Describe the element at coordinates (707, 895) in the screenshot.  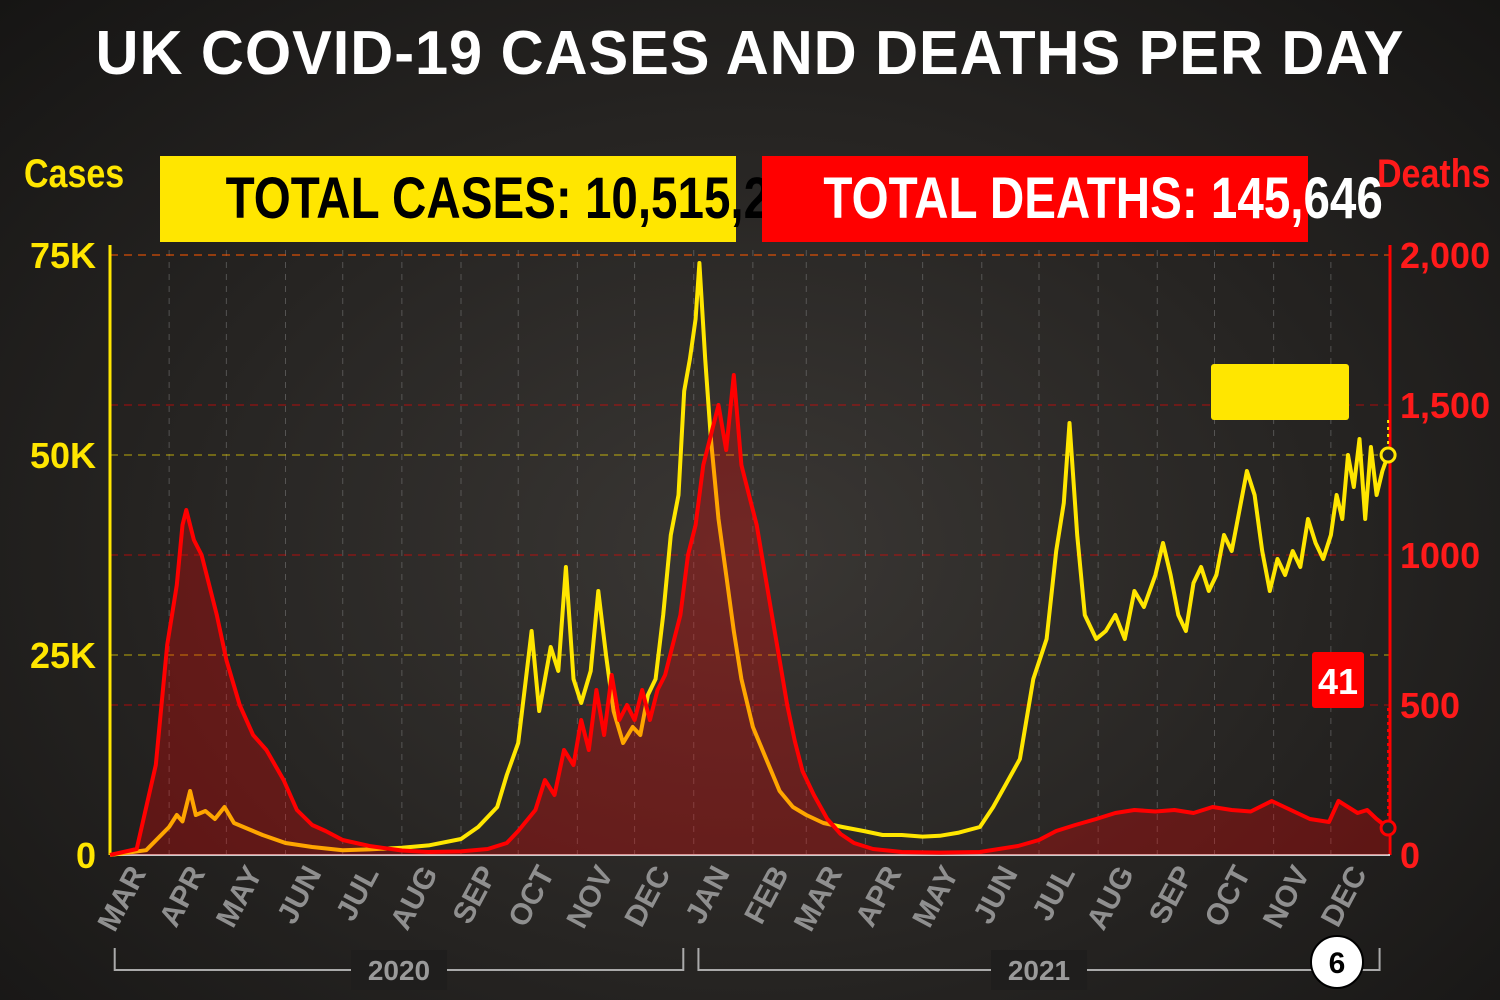
I see `month-label: JAN` at that location.